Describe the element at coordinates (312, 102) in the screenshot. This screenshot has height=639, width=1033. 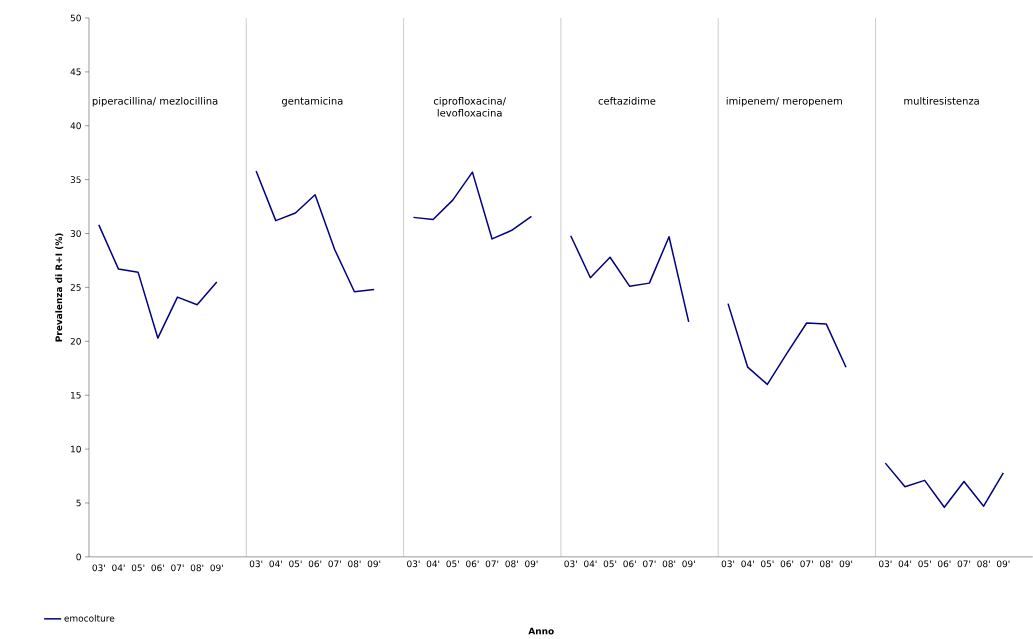
I see `text: gentamicina` at that location.